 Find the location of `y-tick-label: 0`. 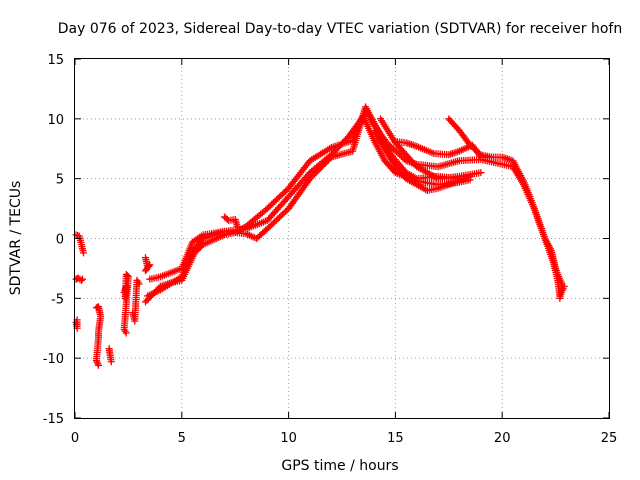

y-tick-label: 0 is located at coordinates (60, 240).